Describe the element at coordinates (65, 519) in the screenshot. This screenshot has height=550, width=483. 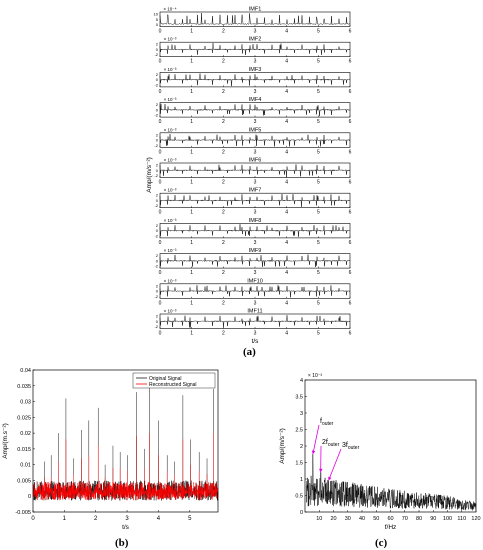
I see `panel-b-xtick-label: 1` at that location.